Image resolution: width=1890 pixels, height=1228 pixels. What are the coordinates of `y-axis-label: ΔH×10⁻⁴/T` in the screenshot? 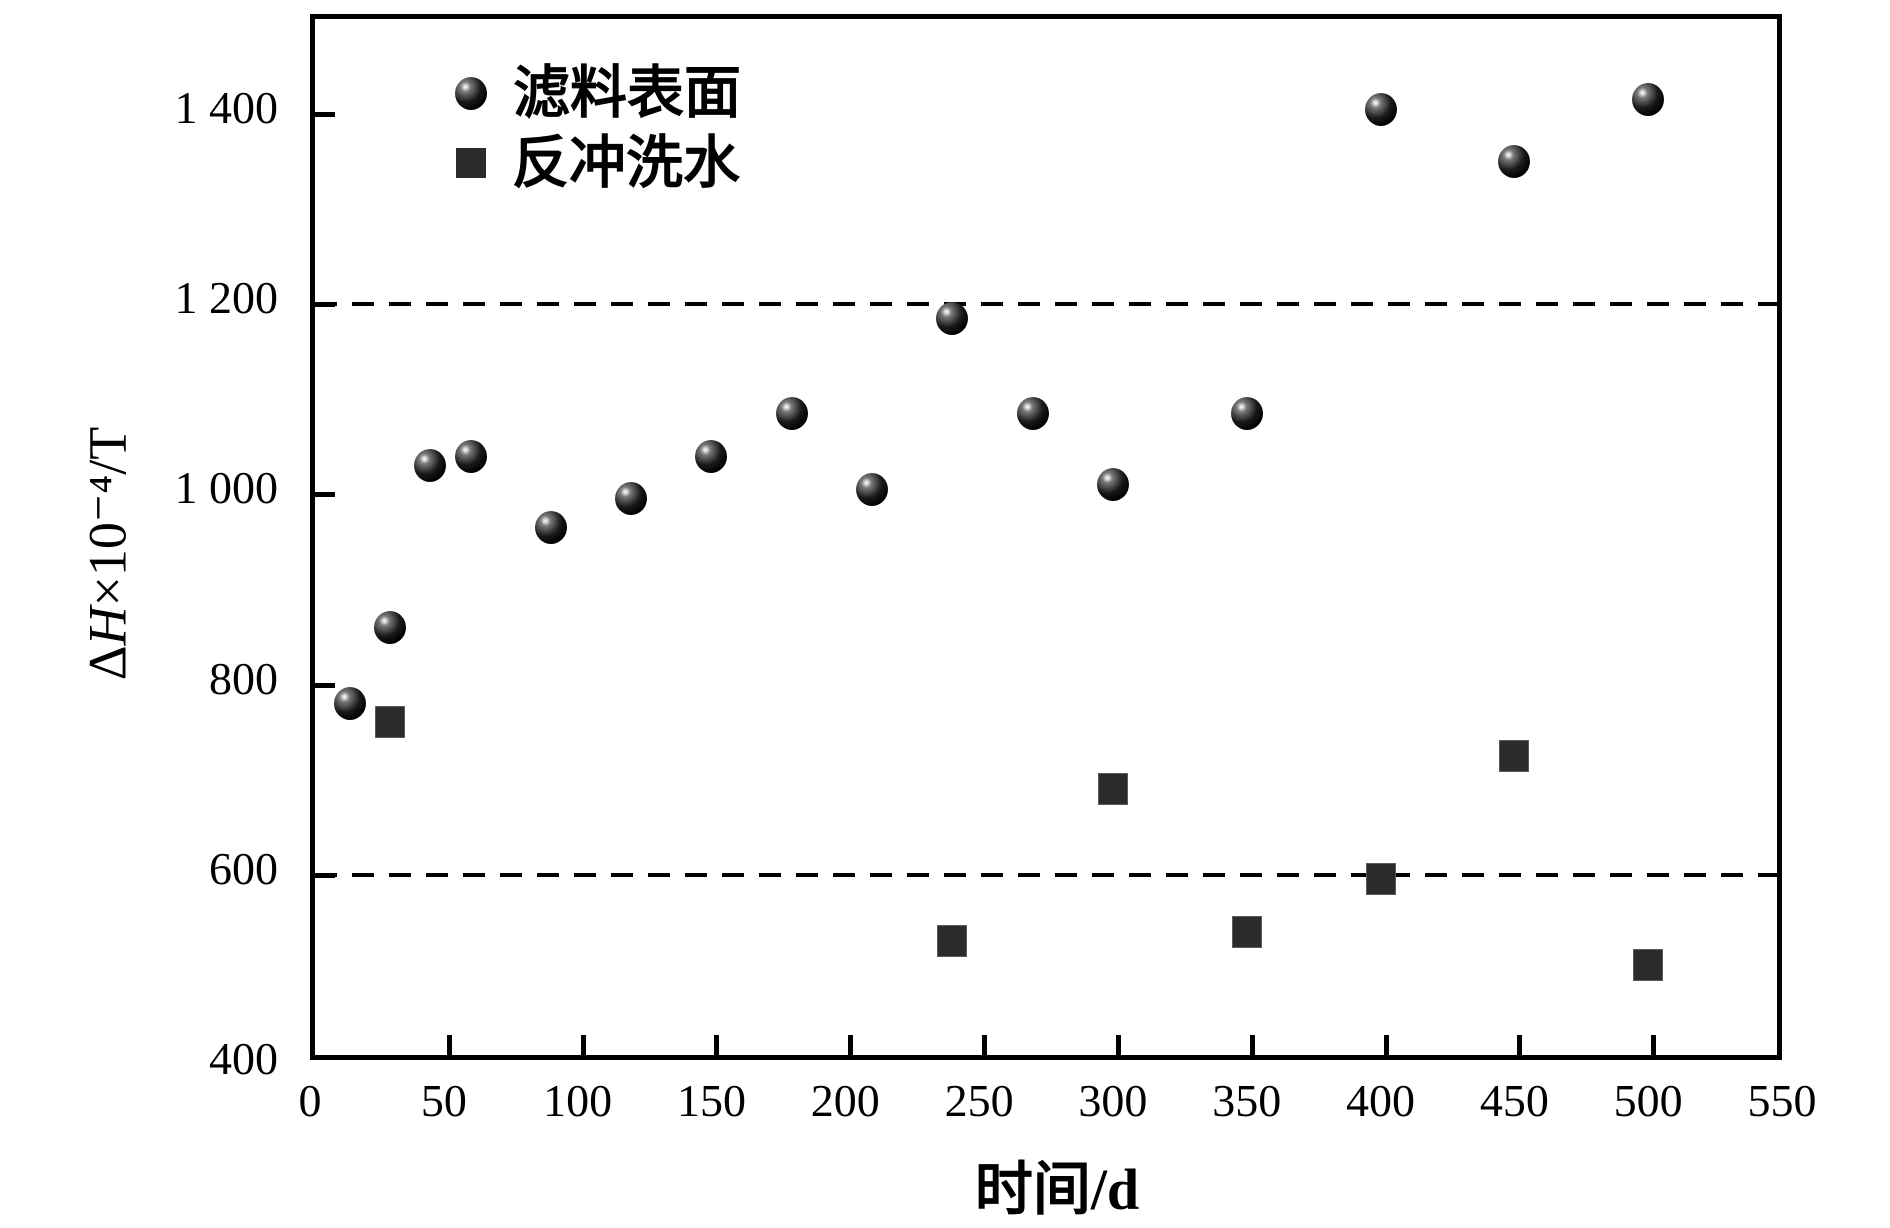 It's located at (107, 554).